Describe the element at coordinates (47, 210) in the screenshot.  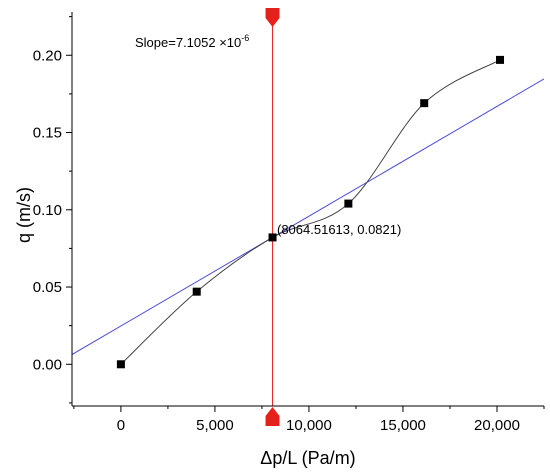
I see `y-tick-label: 0.10` at that location.